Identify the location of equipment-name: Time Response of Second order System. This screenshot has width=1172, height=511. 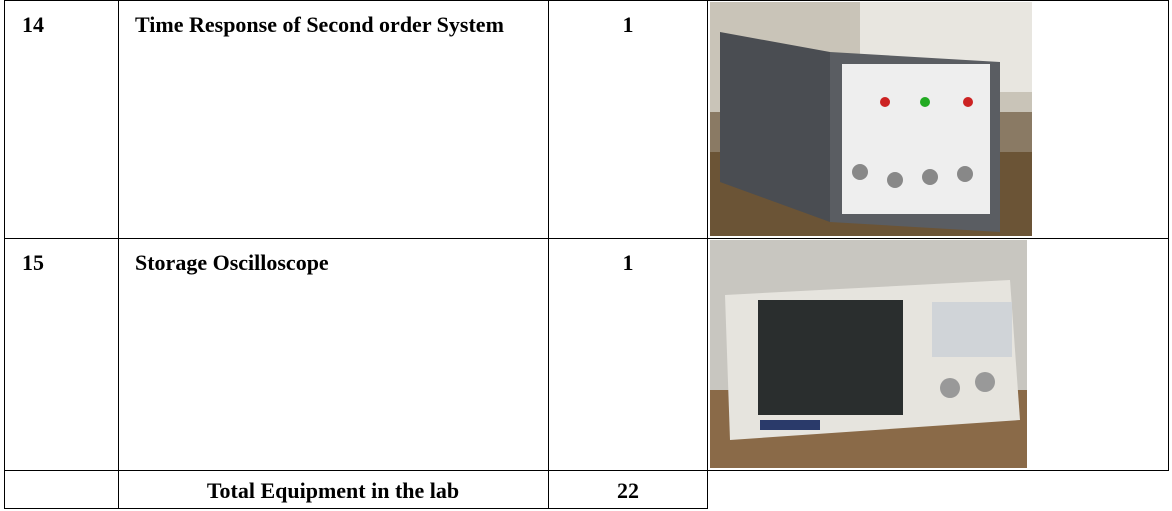
(319, 24).